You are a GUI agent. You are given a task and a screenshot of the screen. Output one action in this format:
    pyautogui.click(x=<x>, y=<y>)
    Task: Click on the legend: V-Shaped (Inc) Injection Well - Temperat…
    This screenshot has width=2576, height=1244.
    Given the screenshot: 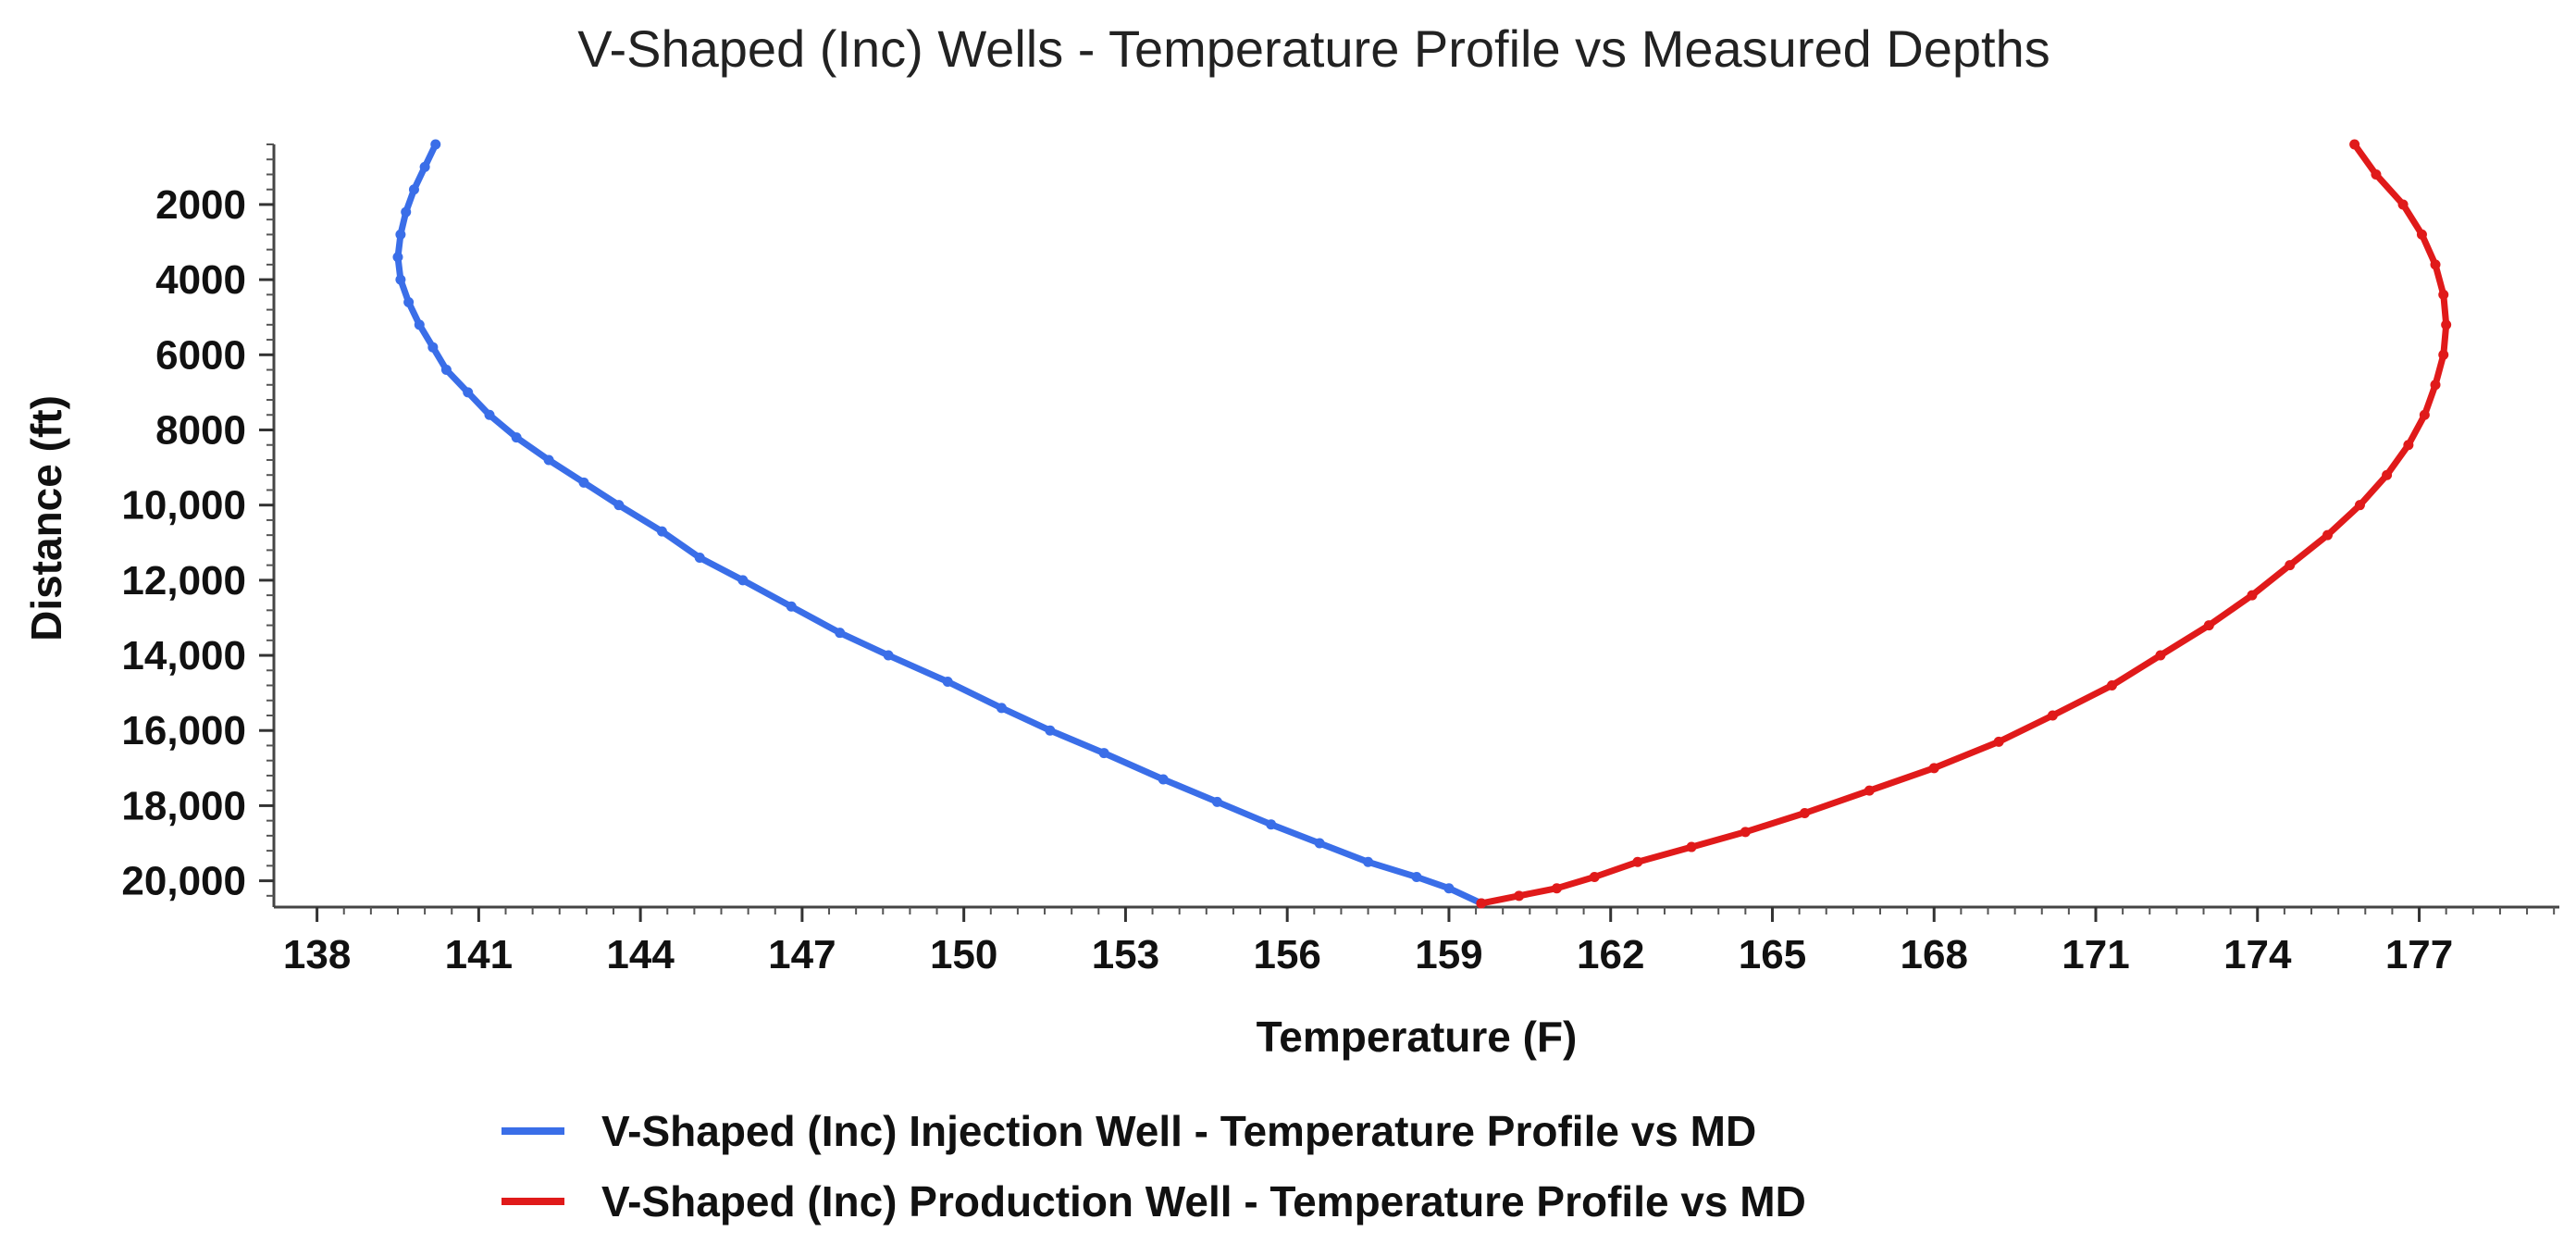 What is the action you would take?
    pyautogui.click(x=1154, y=1166)
    